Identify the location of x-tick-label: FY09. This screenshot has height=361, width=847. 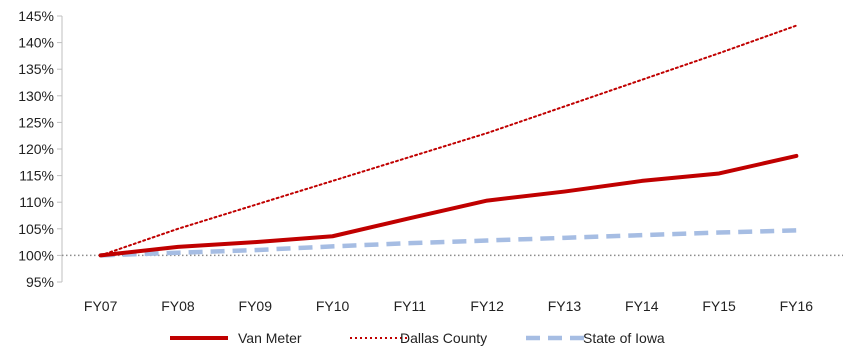
(256, 306).